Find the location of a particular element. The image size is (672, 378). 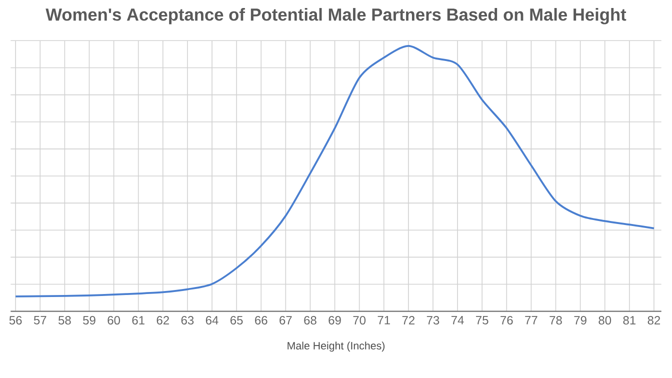

x-tick-label: 60 is located at coordinates (114, 320).